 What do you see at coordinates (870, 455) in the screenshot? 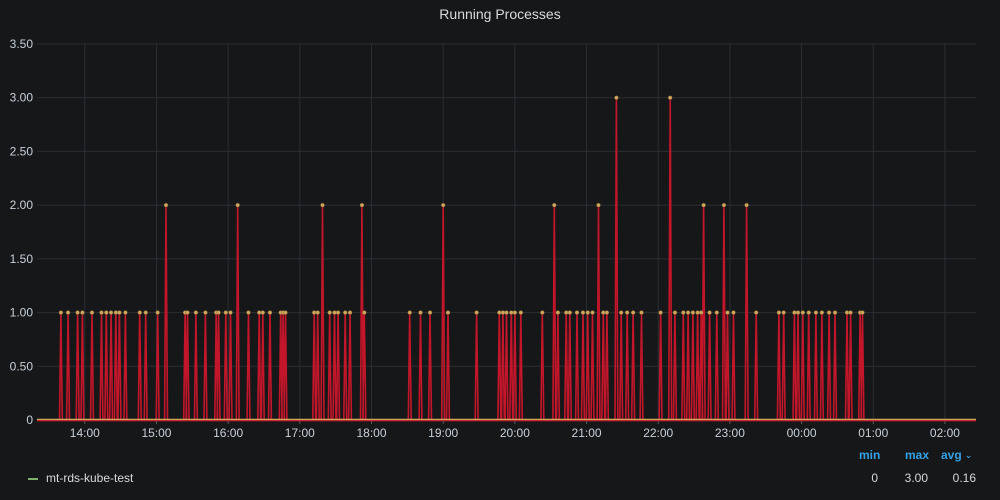
I see `legend-min-header: min` at bounding box center [870, 455].